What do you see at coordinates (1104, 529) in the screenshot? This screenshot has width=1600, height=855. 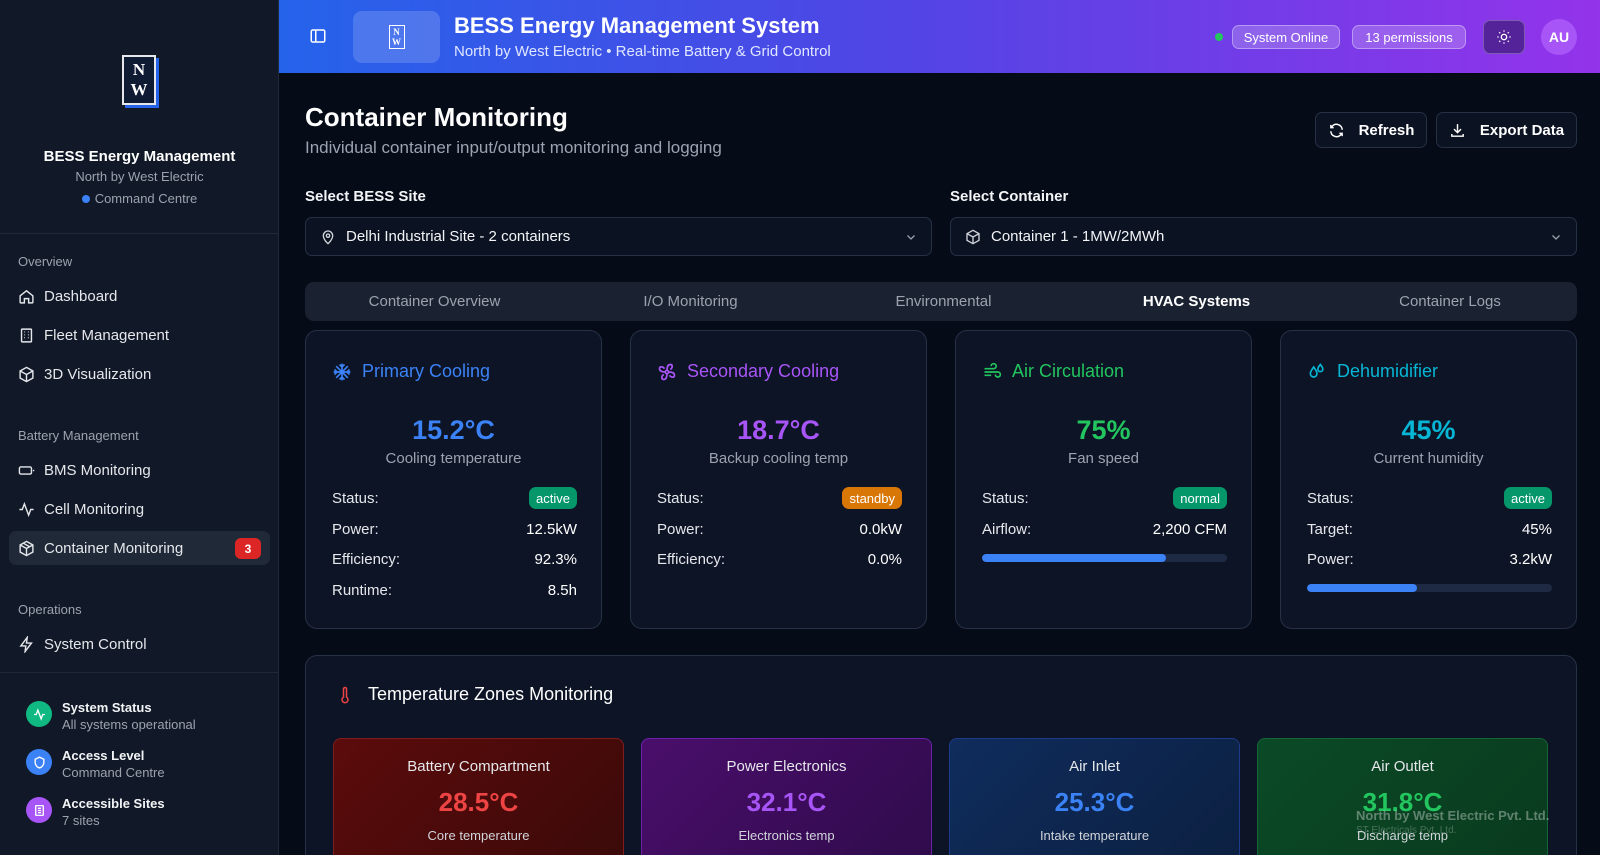 I see `airflow-row: Airflow: 2,200 CFM` at bounding box center [1104, 529].